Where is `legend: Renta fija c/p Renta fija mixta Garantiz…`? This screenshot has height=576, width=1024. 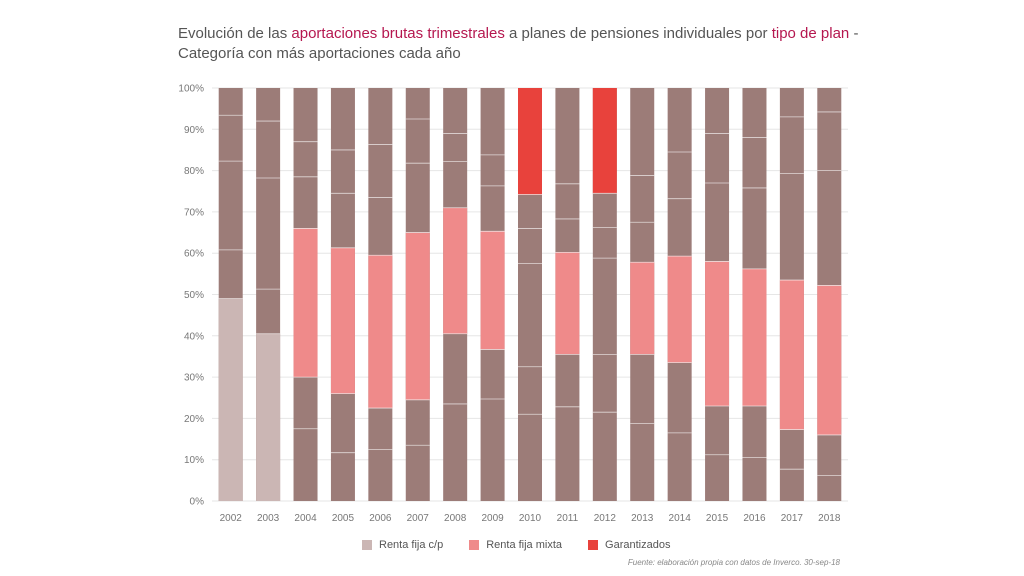 legend: Renta fija c/p Renta fija mixta Garantiz… is located at coordinates (516, 545).